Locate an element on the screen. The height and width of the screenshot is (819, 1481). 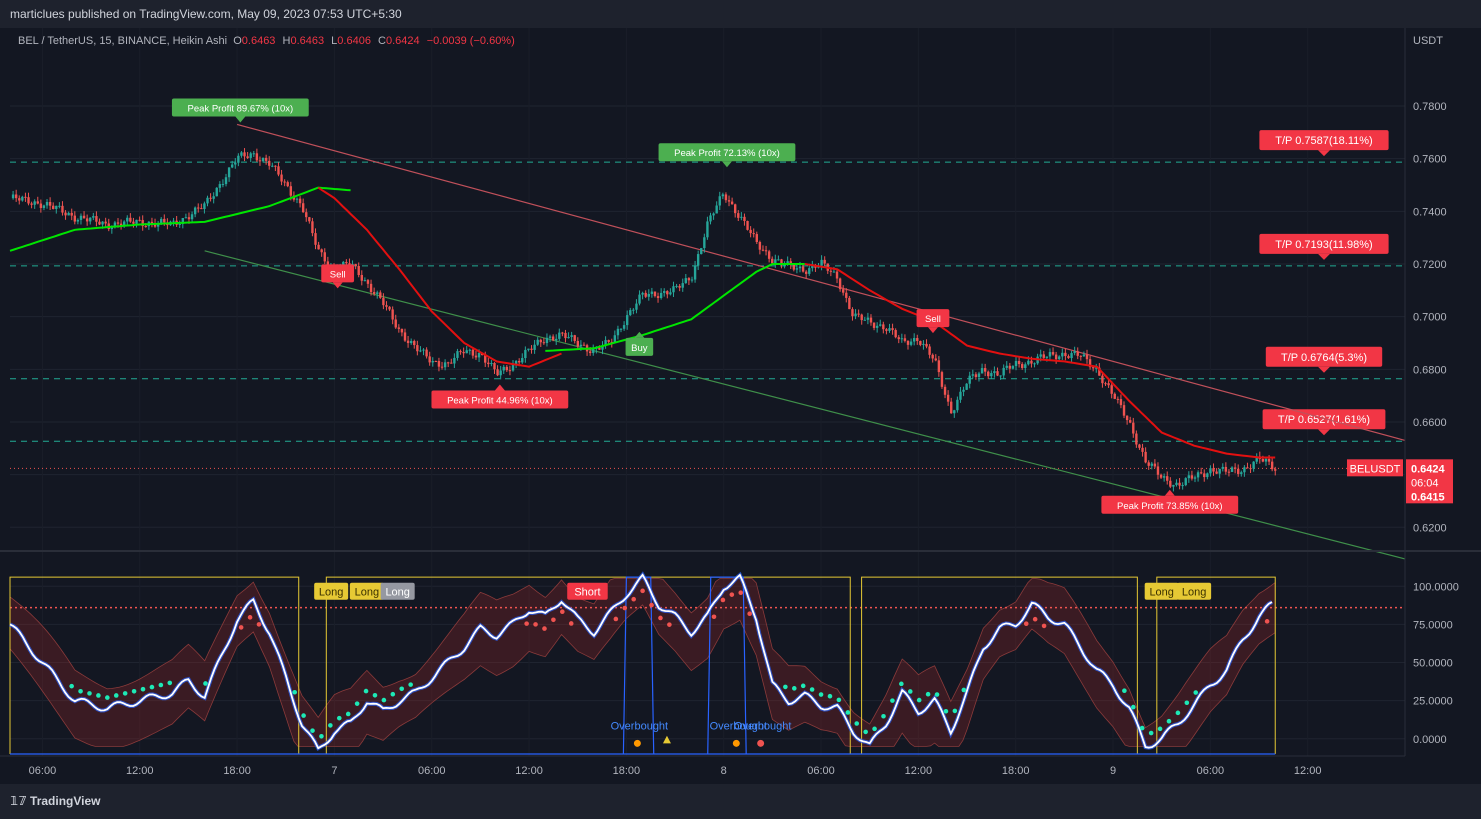
price-tick-label: 0.7400 is located at coordinates (1430, 212).